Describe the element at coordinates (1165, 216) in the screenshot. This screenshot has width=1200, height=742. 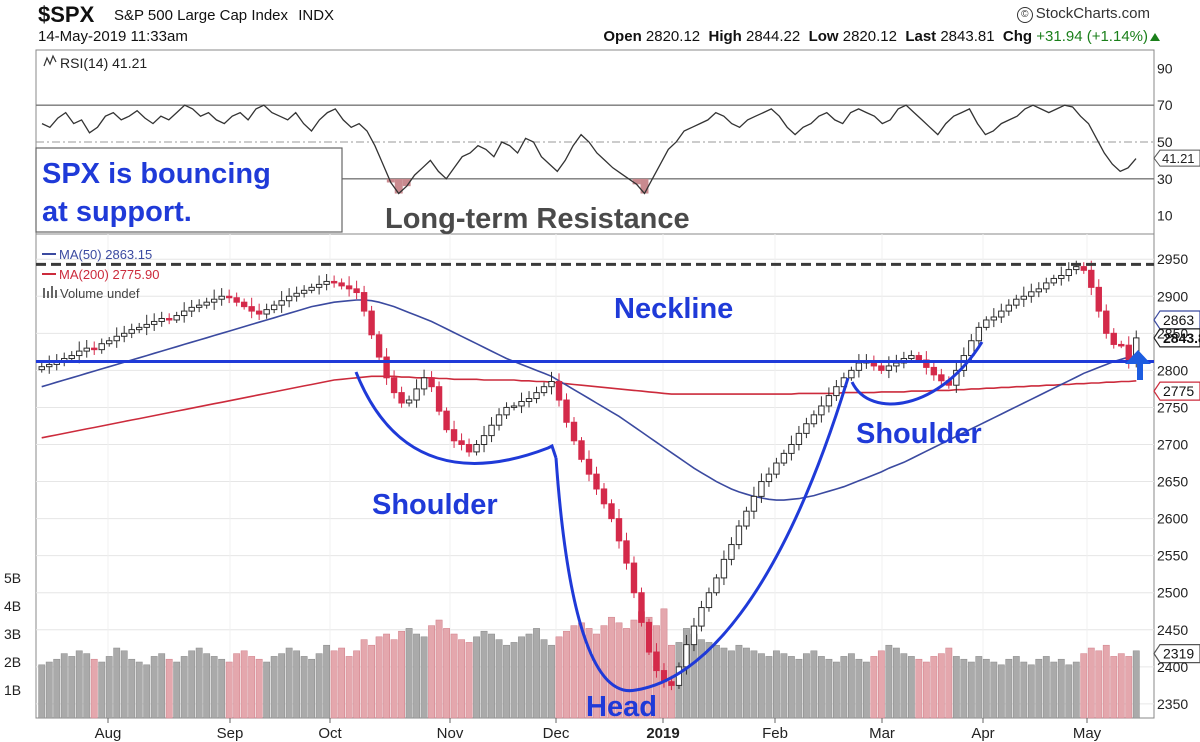
I see `rsi-y-tick: 10` at that location.